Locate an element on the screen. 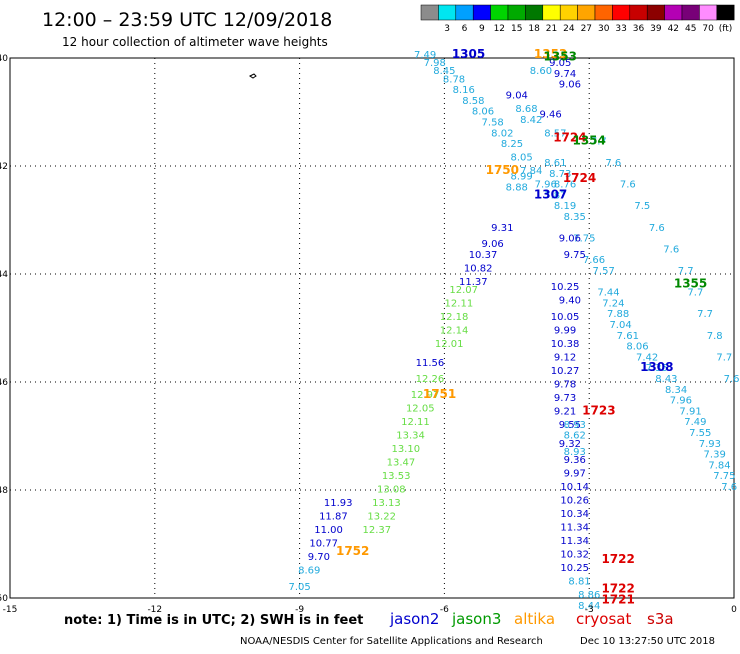 The width and height of the screenshot is (740, 654). wave-height-value: 11.34 is located at coordinates (574, 541).